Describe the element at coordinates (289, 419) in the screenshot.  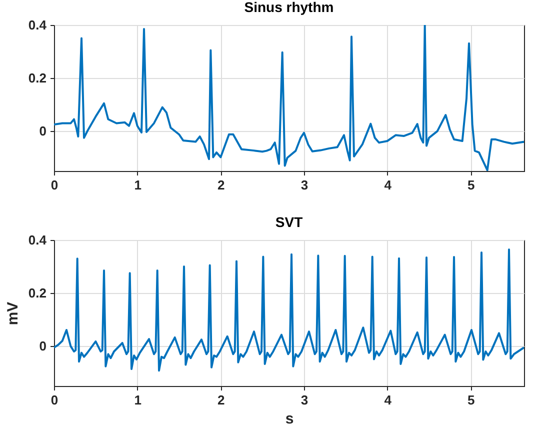
I see `x-axis-title: s` at that location.